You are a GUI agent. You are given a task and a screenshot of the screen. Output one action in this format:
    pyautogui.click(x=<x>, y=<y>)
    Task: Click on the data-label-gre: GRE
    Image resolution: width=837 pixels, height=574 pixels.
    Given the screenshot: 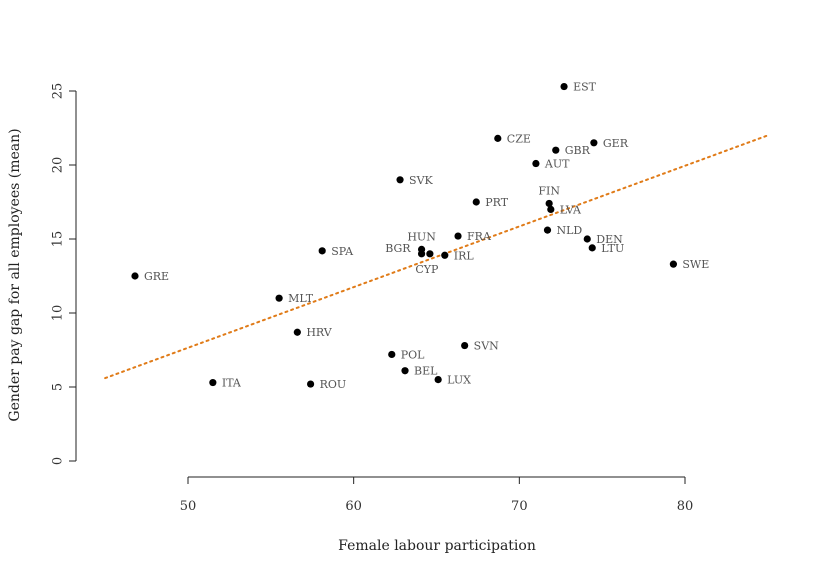 What is the action you would take?
    pyautogui.click(x=156, y=276)
    